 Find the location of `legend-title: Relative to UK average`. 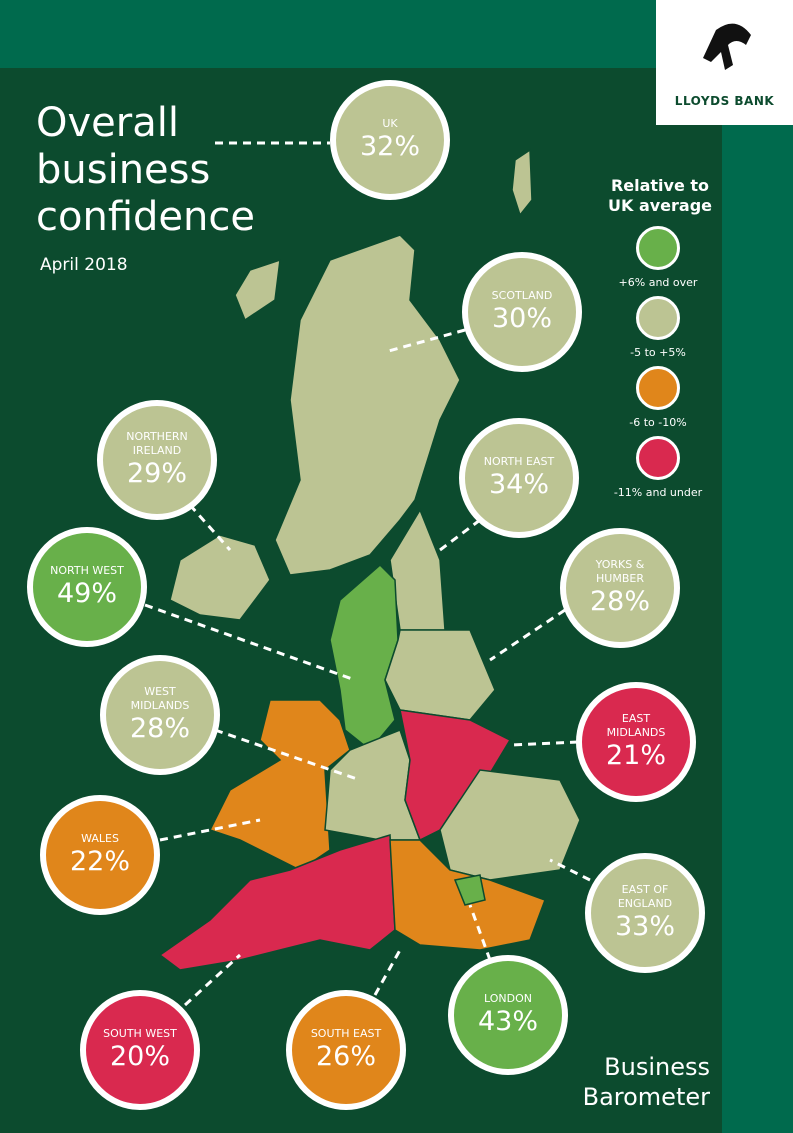

legend-title: Relative to UK average is located at coordinates (660, 195).